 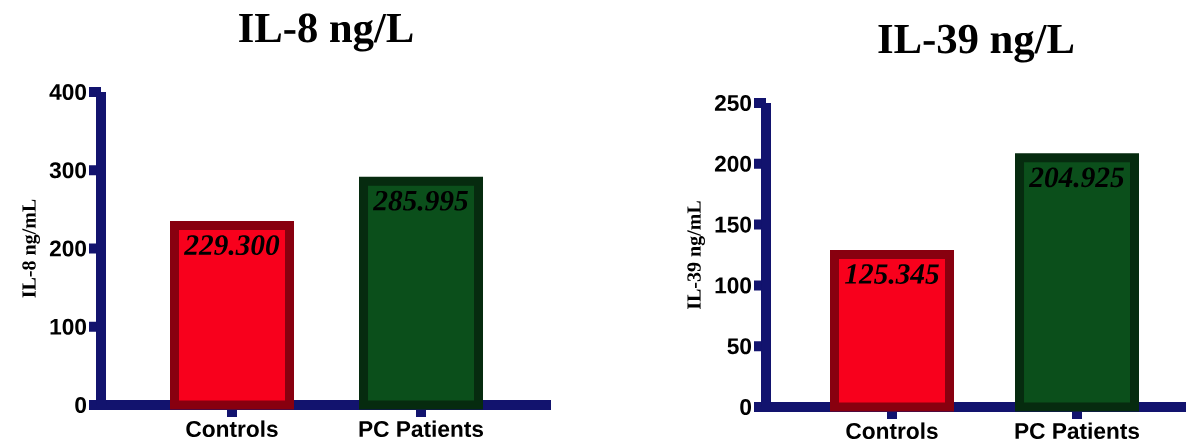 What do you see at coordinates (739, 346) in the screenshot?
I see `y-tick-label: 50` at bounding box center [739, 346].